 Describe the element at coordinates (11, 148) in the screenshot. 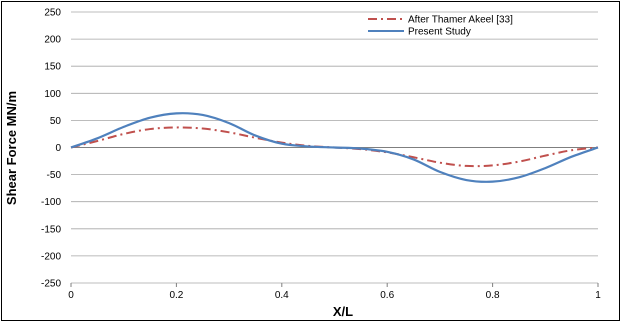

I see `y-axis-title: Shear Force MN/m` at that location.